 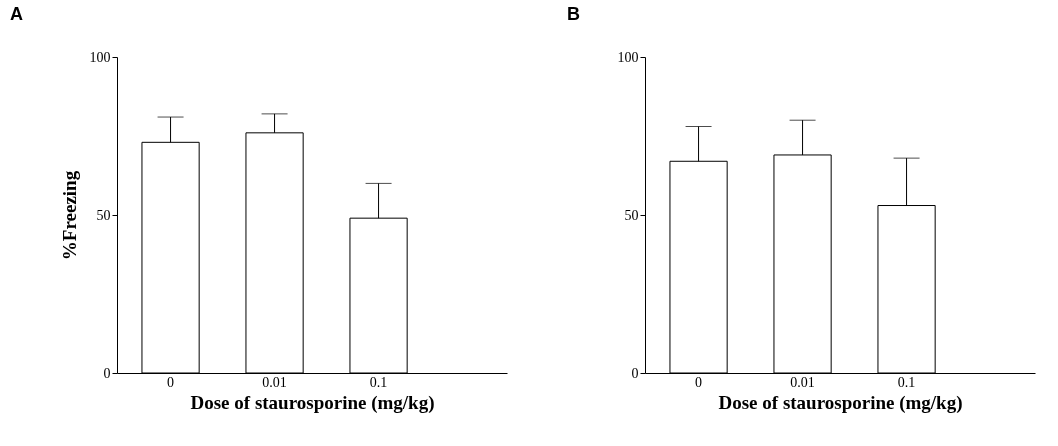 What do you see at coordinates (16, 14) in the screenshot?
I see `chart-title: A` at bounding box center [16, 14].